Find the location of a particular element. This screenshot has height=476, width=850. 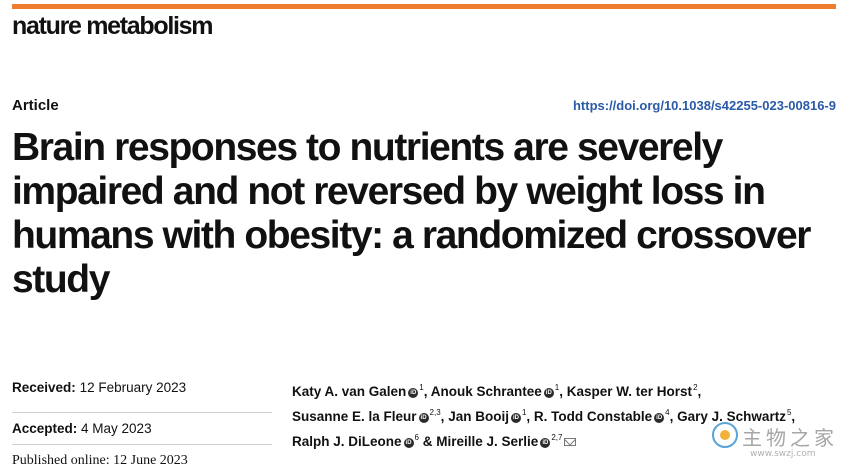

author-name: Susanne E. la Fleur is located at coordinates (354, 416).